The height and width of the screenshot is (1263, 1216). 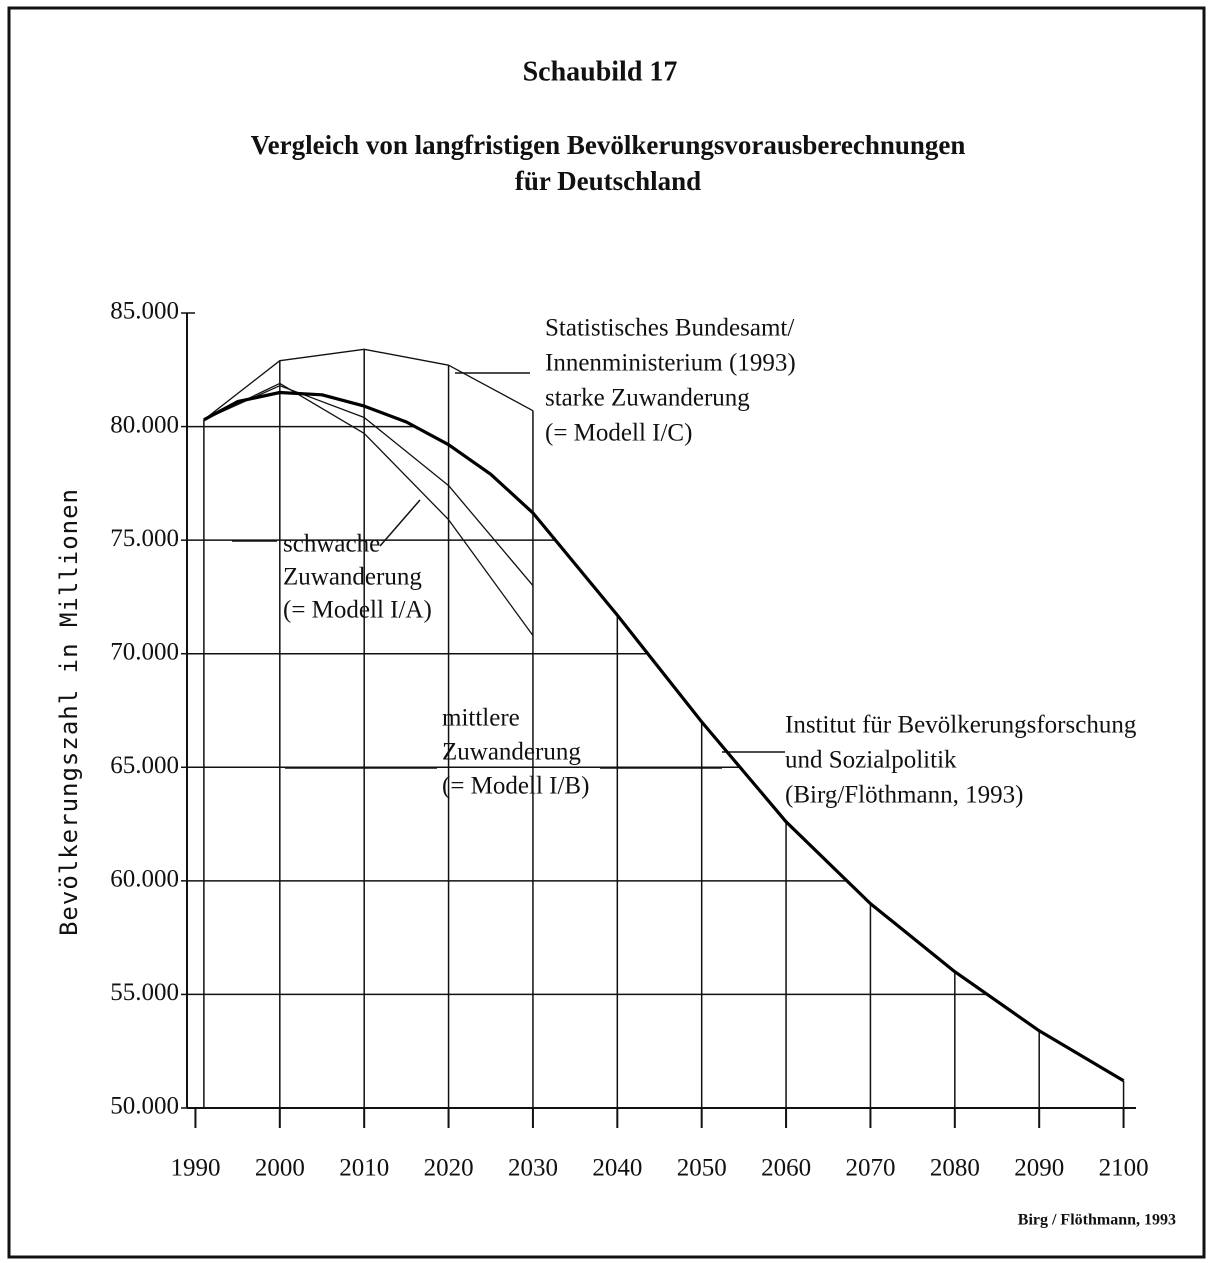 What do you see at coordinates (1039, 1168) in the screenshot?
I see `x-tick-label: 2090` at bounding box center [1039, 1168].